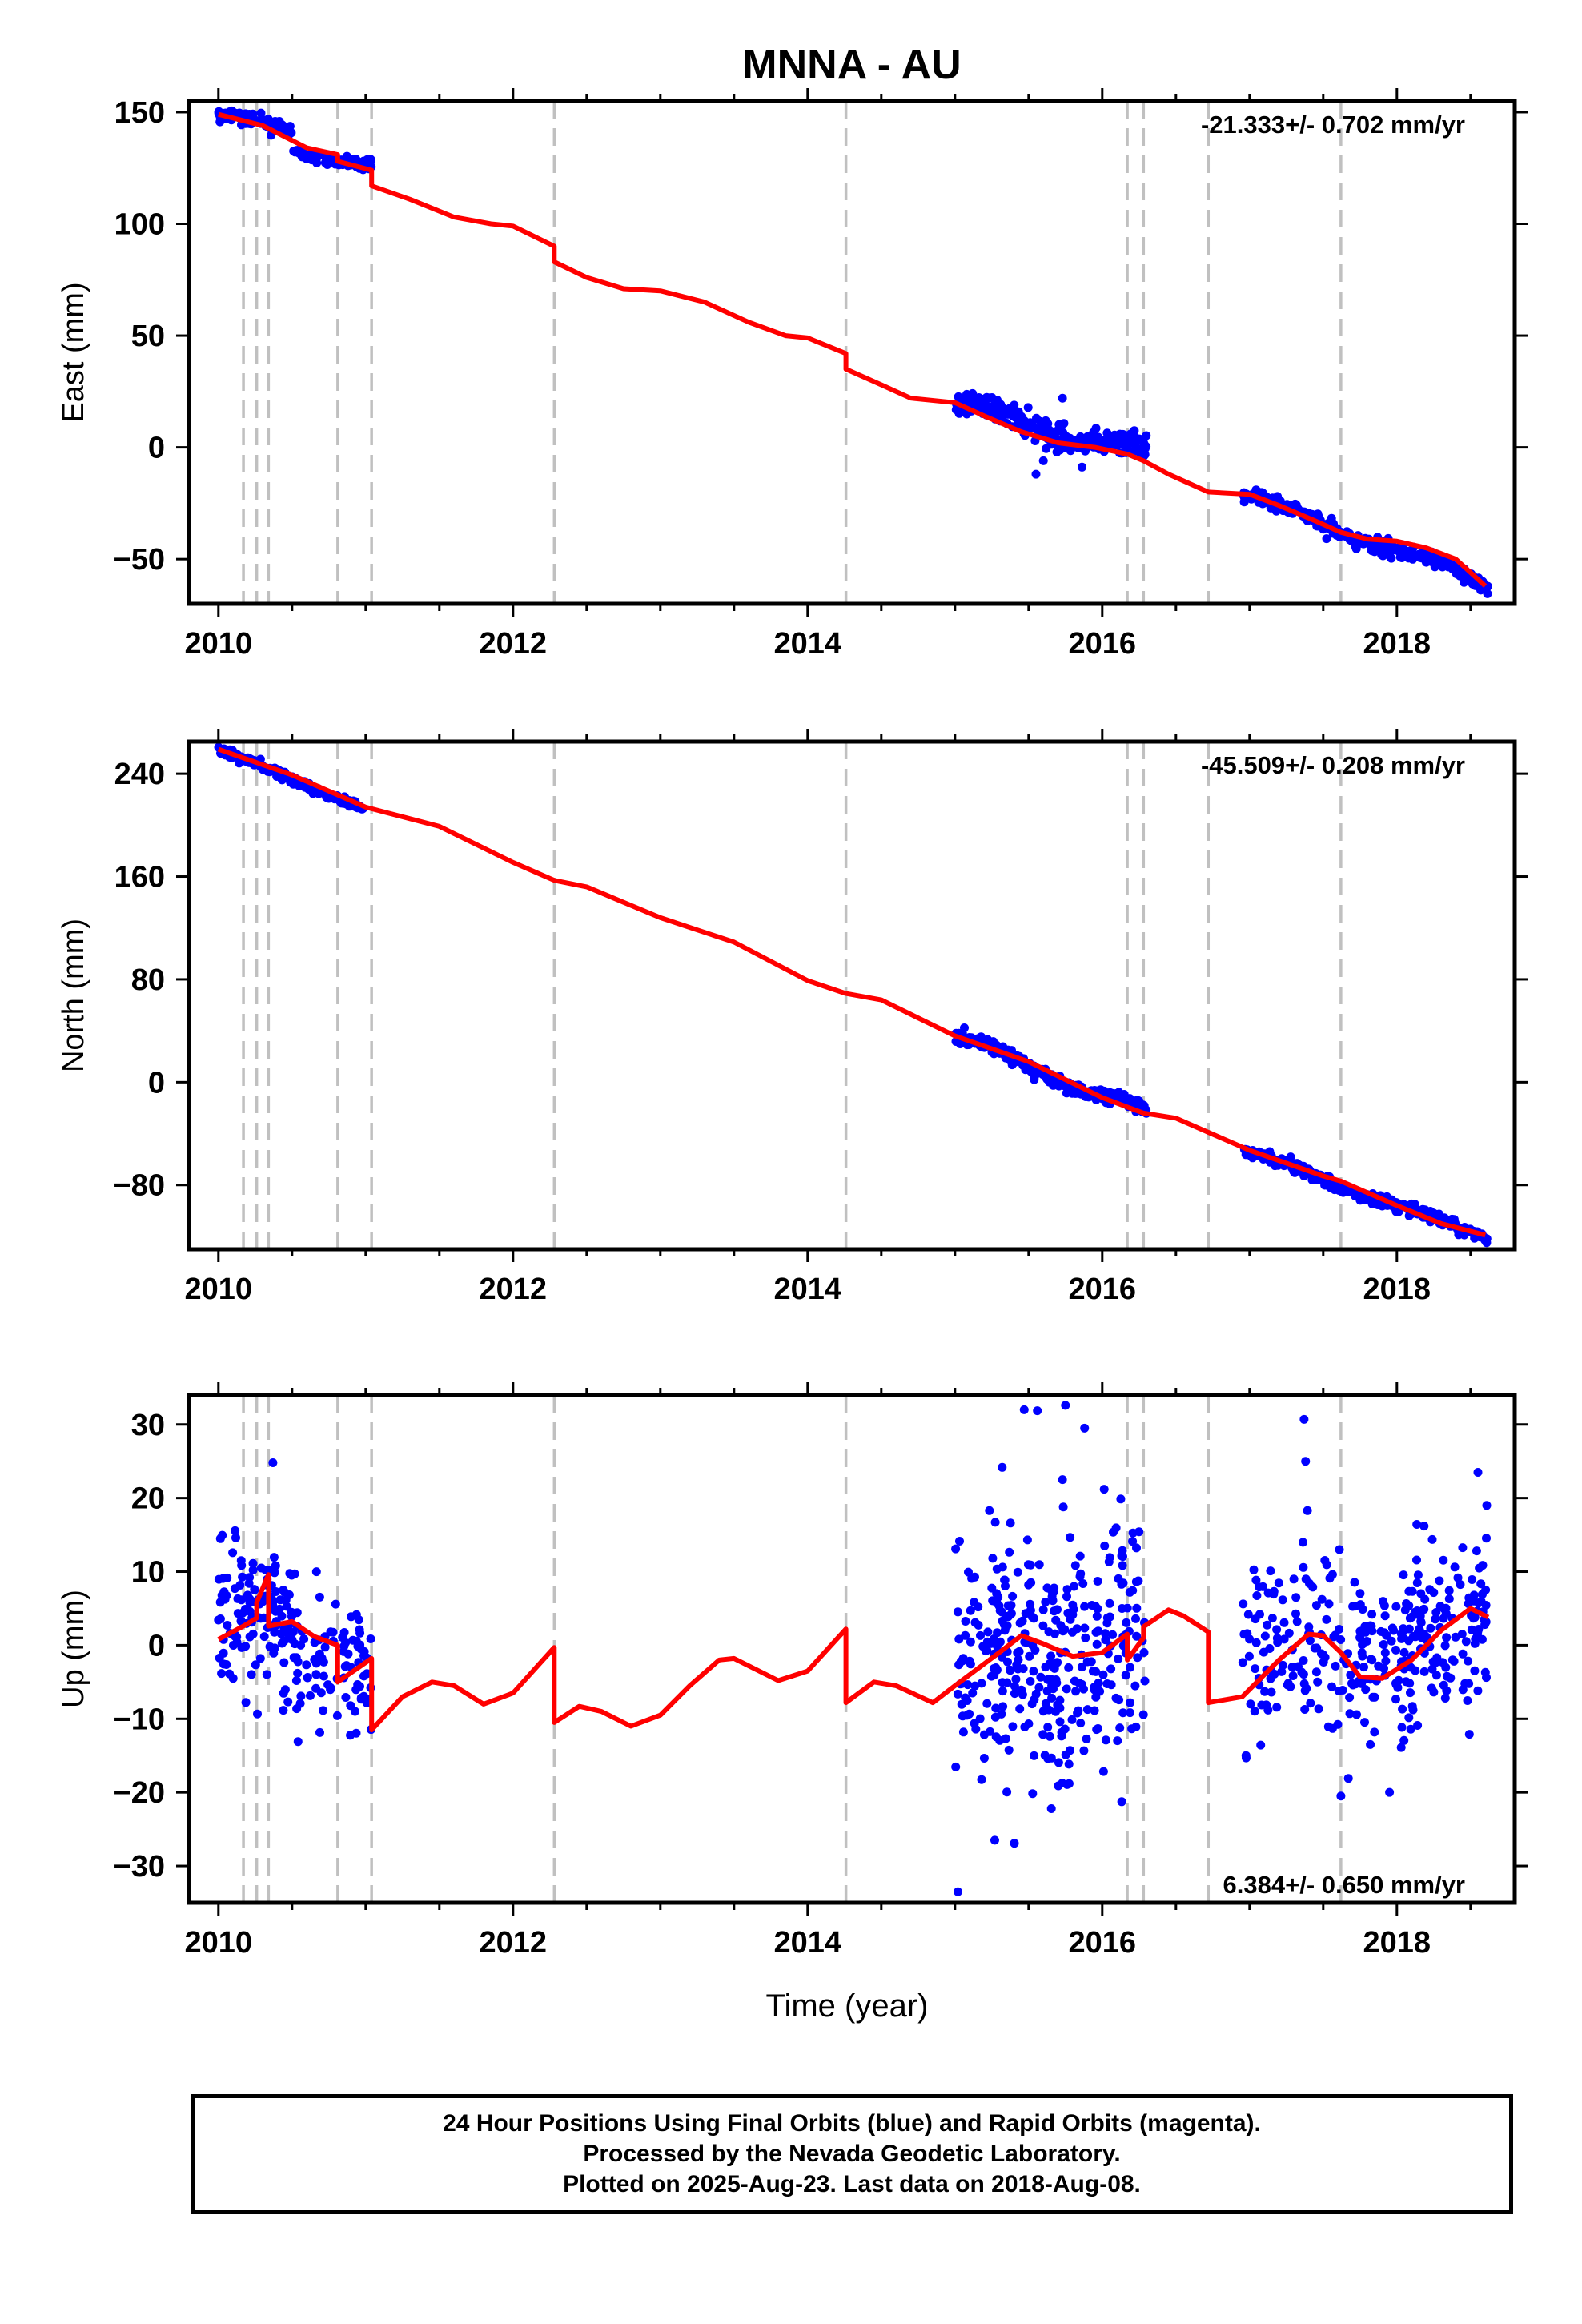  What do you see at coordinates (74, 1649) in the screenshot?
I see `y-axis-label: Up (mm)` at bounding box center [74, 1649].